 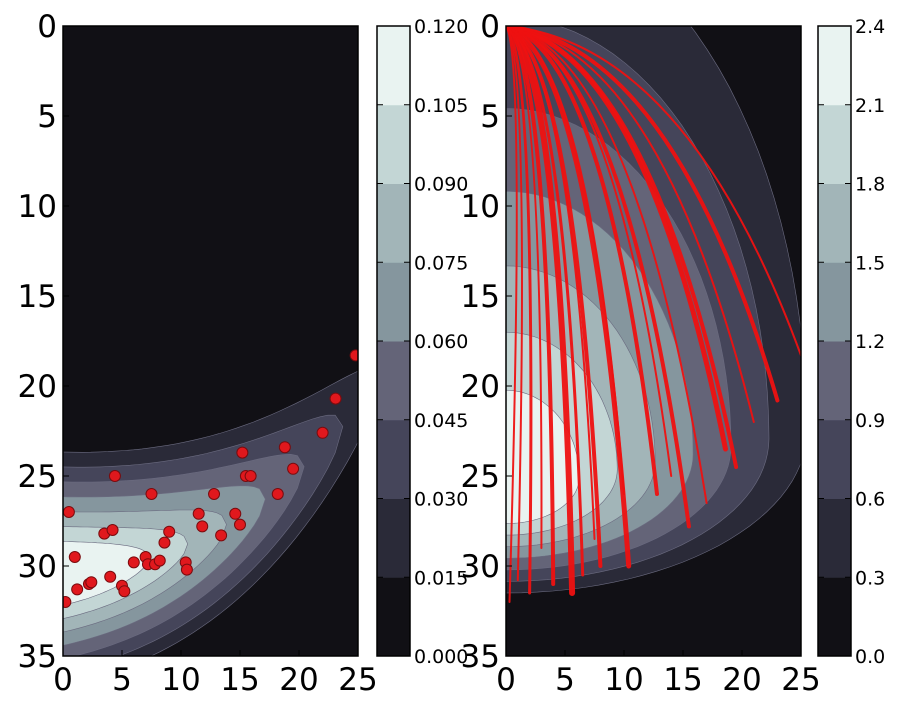 What do you see at coordinates (658, 674) in the screenshot?
I see `right-x-axis: 0 5 10 15 20 25` at bounding box center [658, 674].